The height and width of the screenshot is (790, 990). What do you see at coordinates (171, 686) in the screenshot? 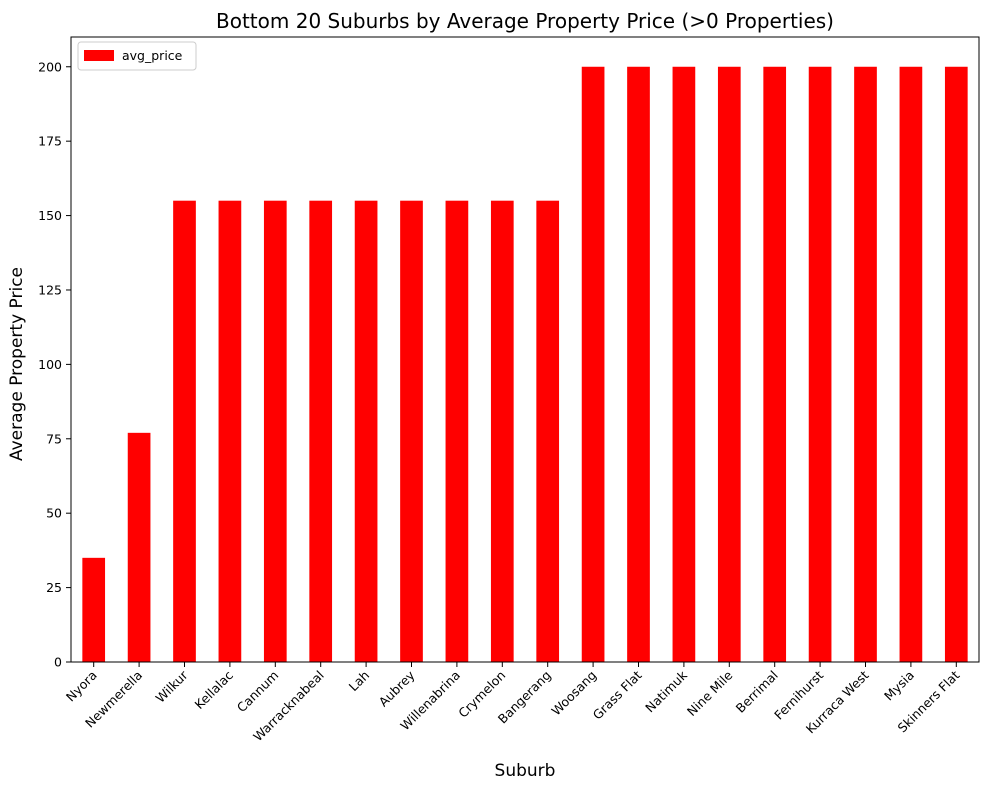
I see `x-tick-label: Wilkur` at bounding box center [171, 686].